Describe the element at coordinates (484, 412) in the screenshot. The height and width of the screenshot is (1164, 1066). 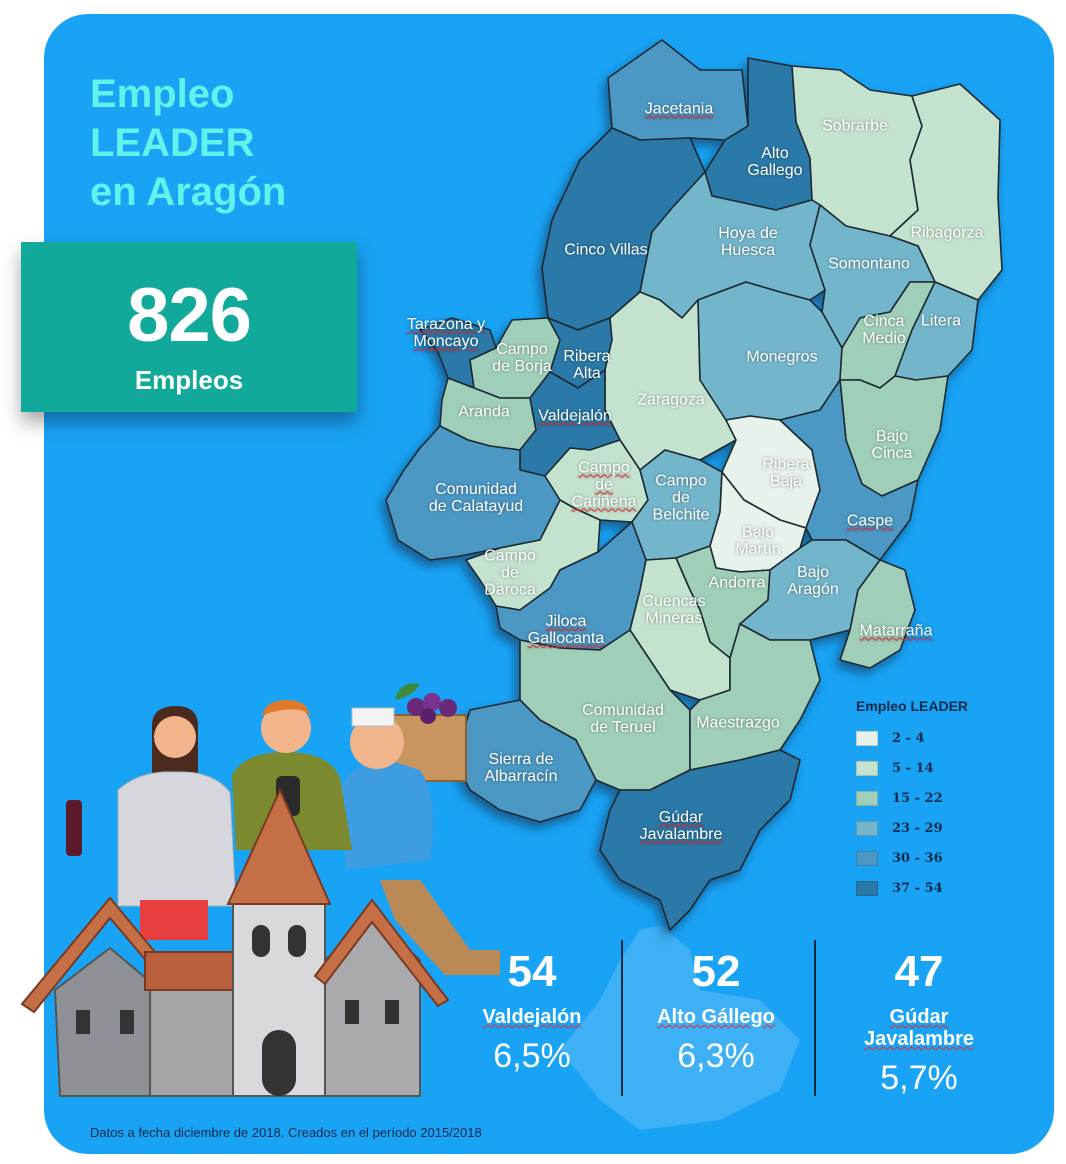
I see `comarca-label: Aranda` at that location.